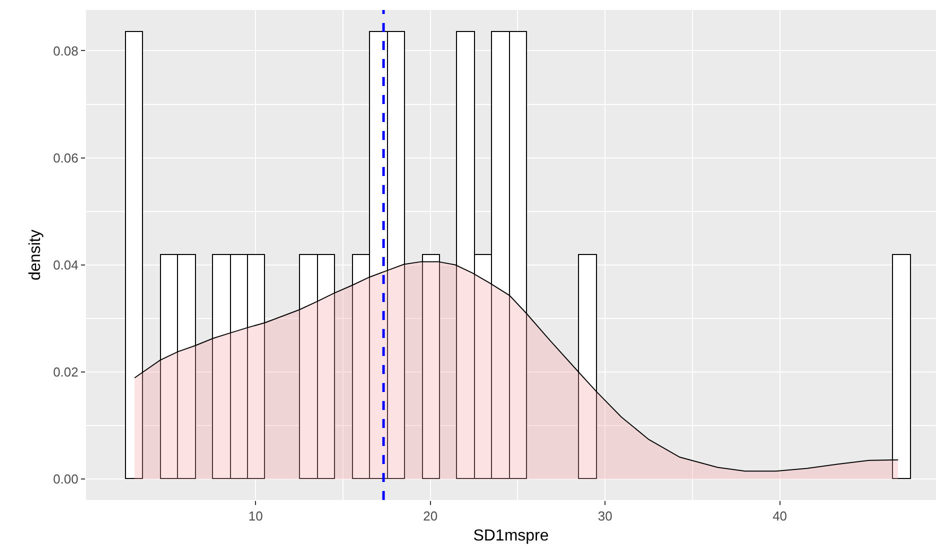  What do you see at coordinates (511, 535) in the screenshot?
I see `x-axis-title: SD1mspre` at bounding box center [511, 535].